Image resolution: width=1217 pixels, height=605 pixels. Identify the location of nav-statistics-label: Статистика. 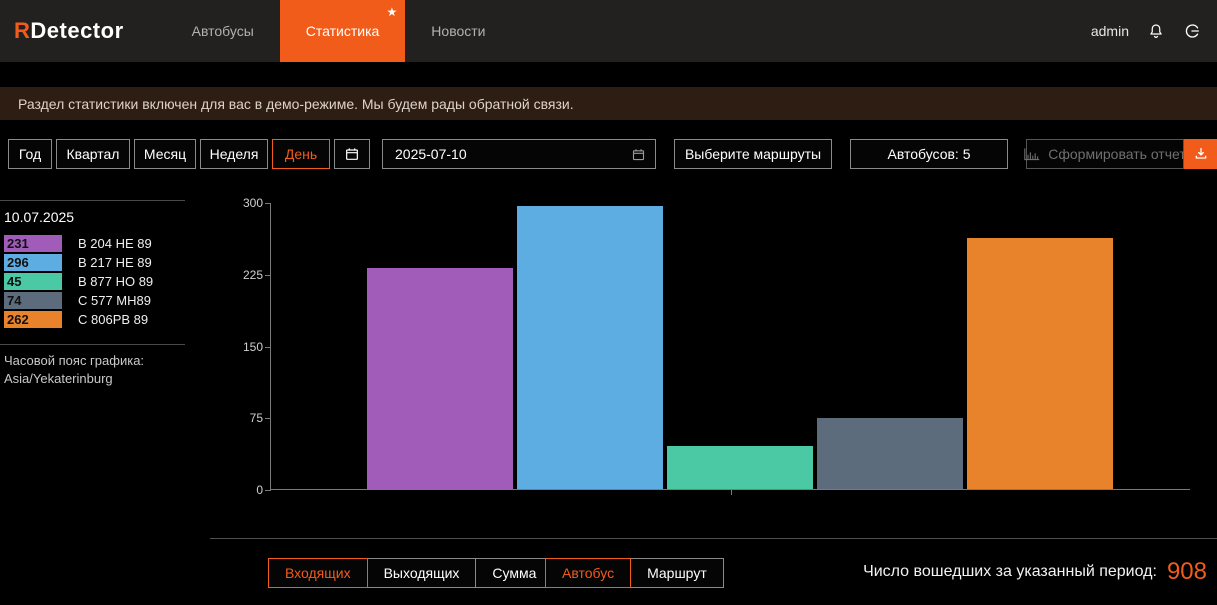
(342, 31).